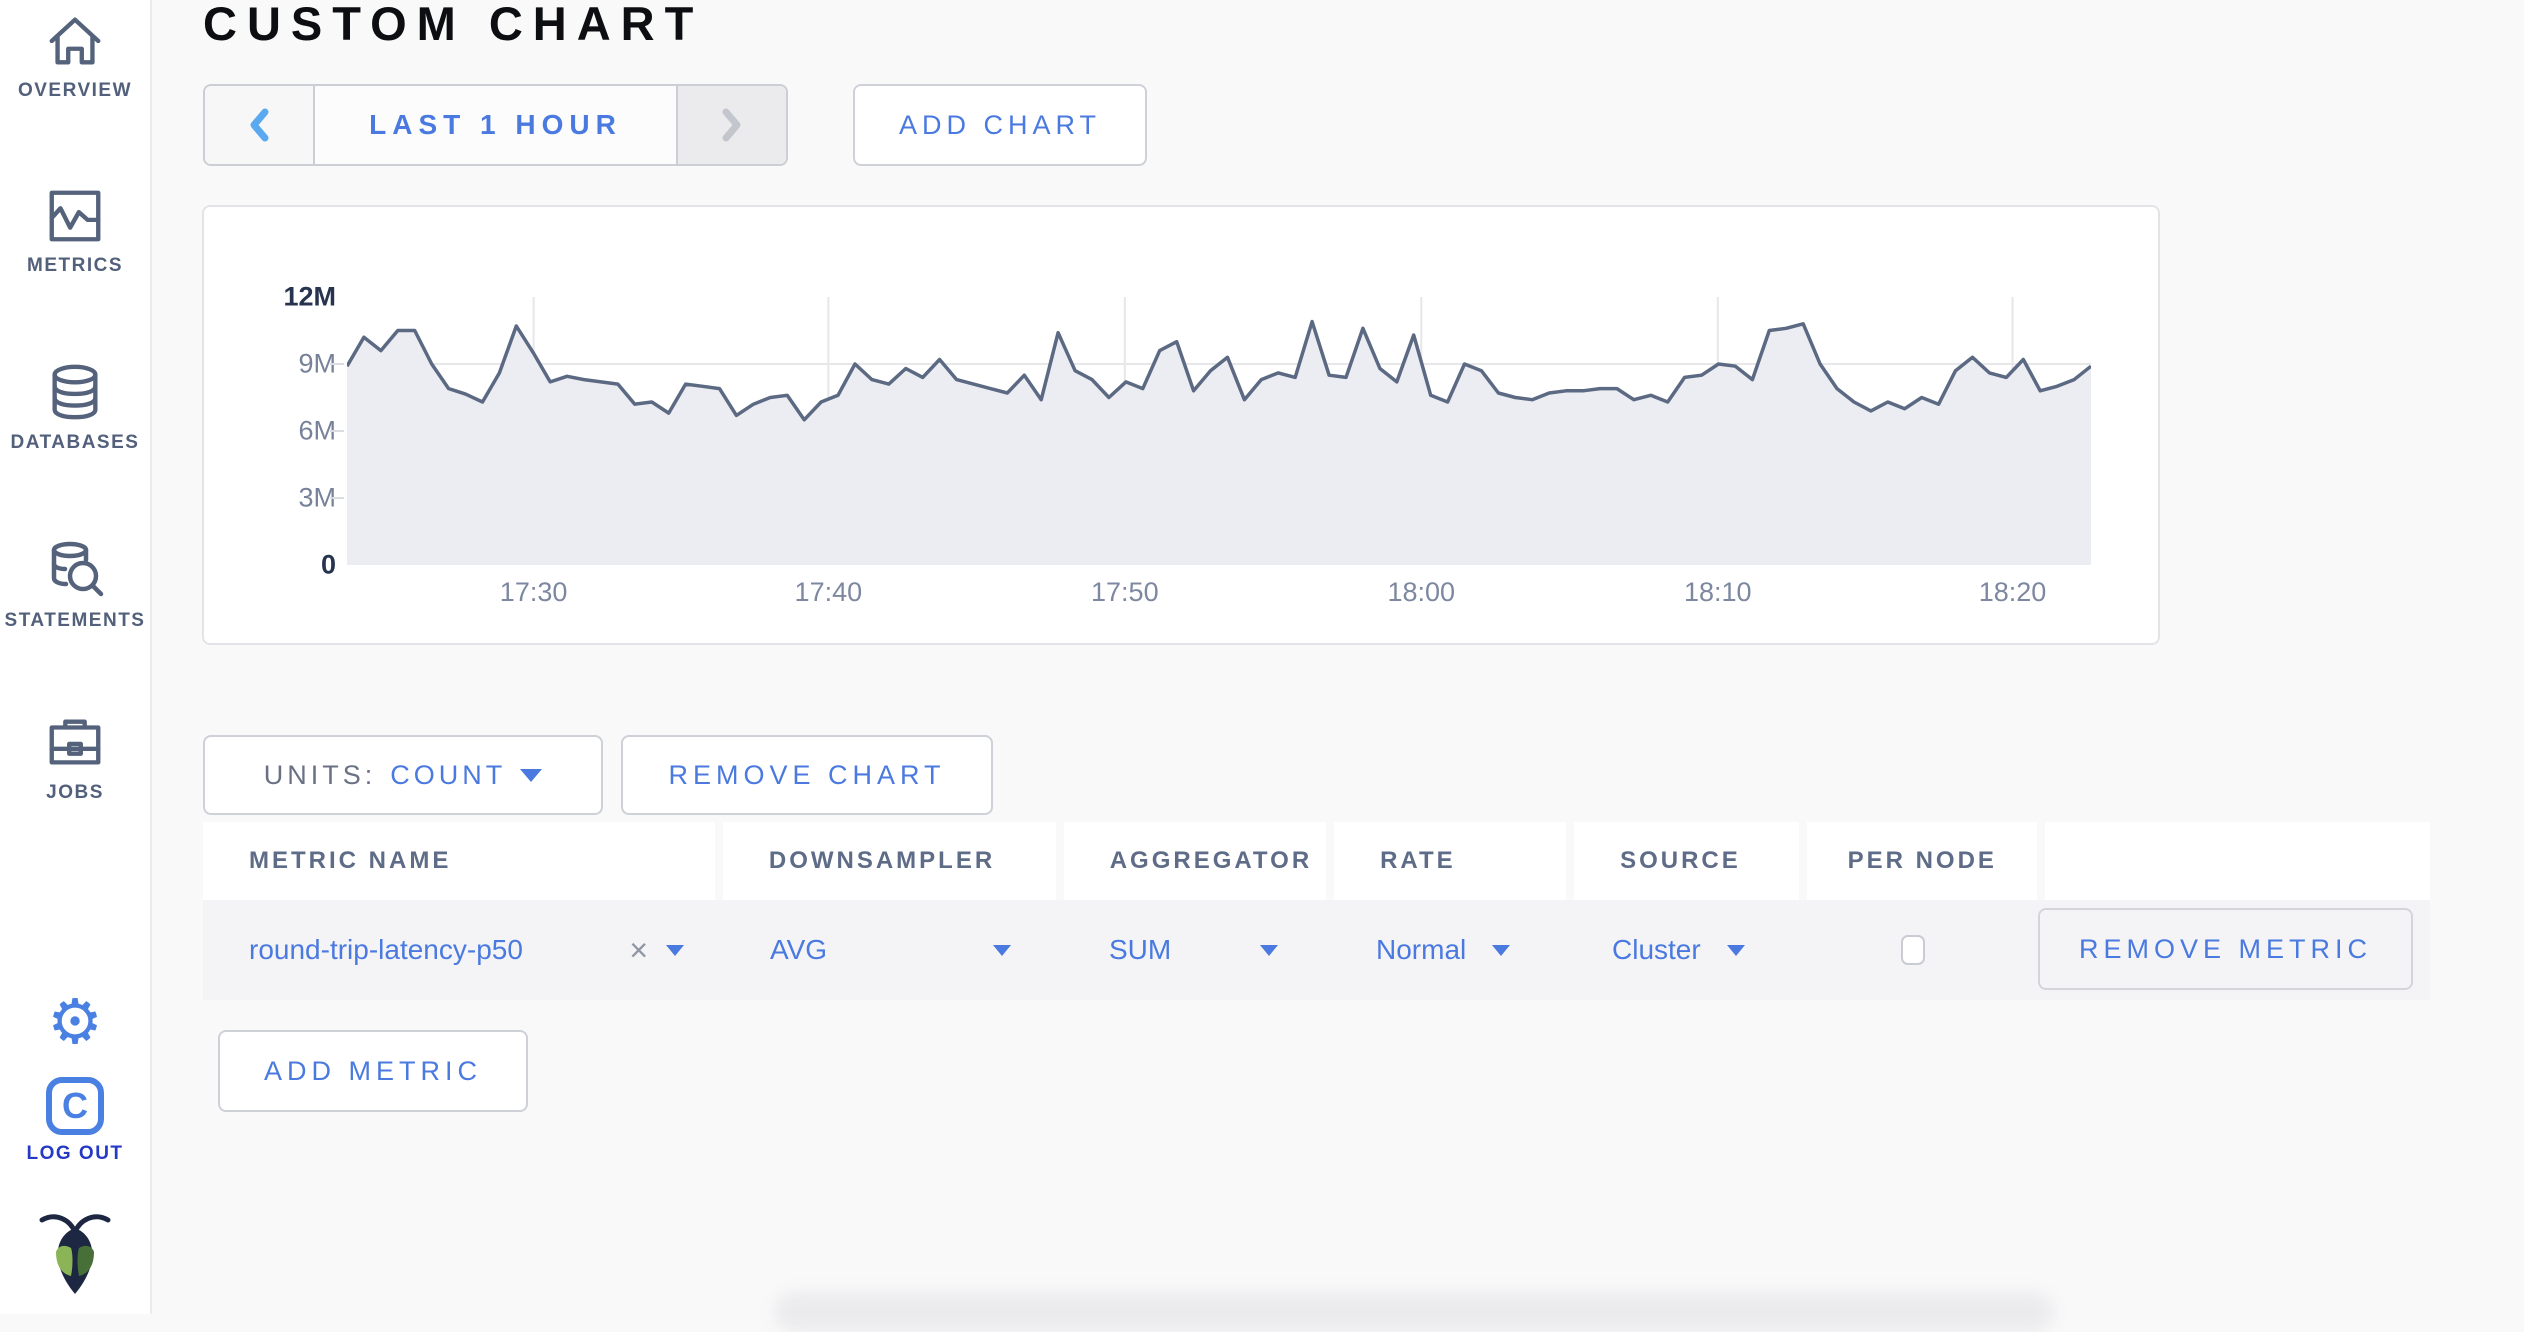  I want to click on briefcase-icon, so click(75, 743).